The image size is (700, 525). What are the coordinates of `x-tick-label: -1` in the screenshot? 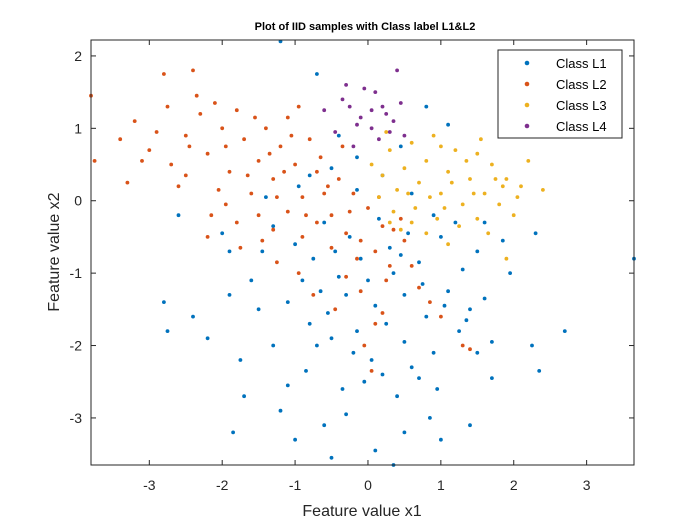 It's located at (295, 485).